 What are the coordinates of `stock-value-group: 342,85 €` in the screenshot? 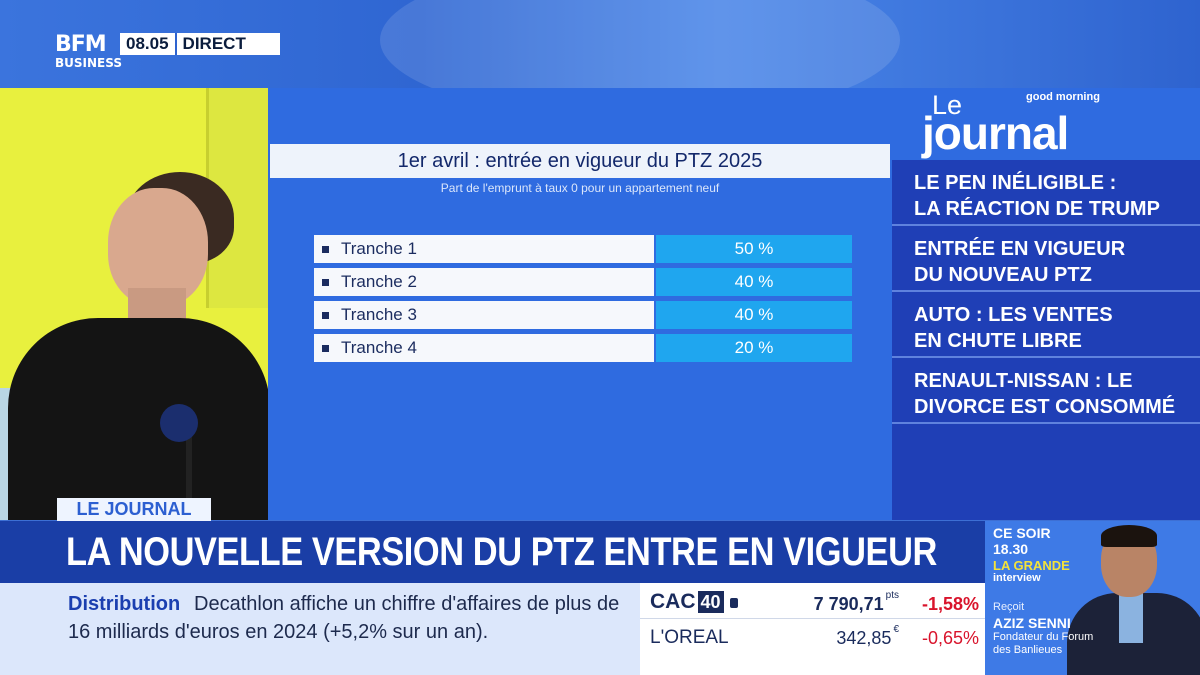 It's located at (867, 638).